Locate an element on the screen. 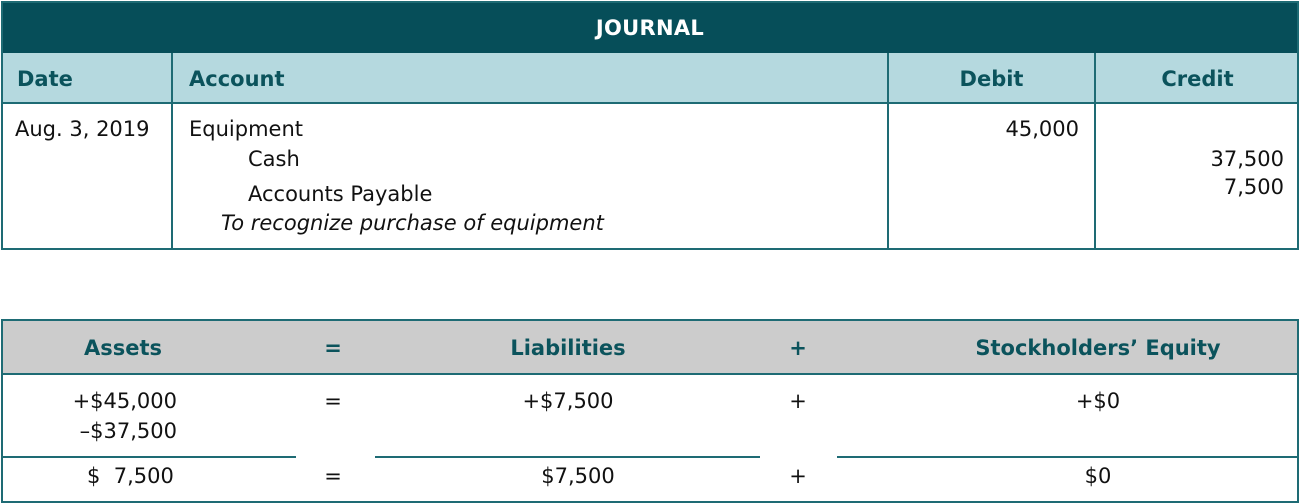  column-header-account: Account is located at coordinates (237, 78).